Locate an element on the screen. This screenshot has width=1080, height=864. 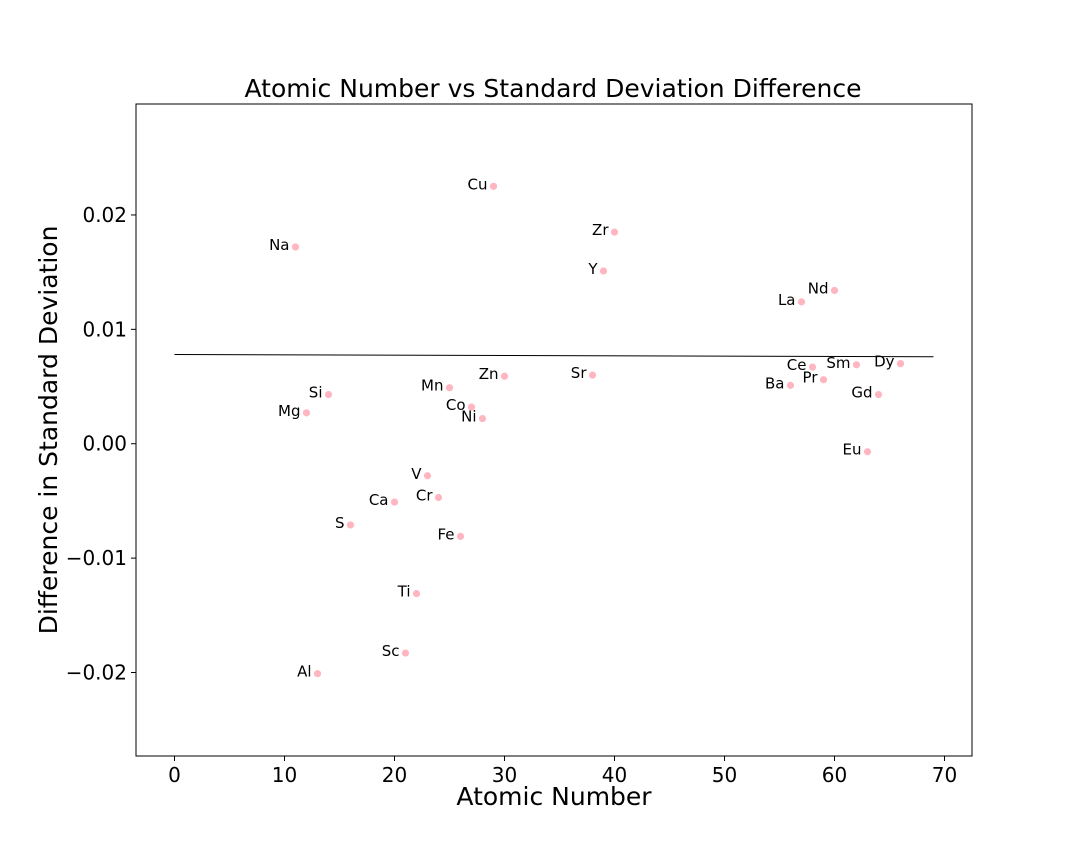
data-point-pr is located at coordinates (823, 380).